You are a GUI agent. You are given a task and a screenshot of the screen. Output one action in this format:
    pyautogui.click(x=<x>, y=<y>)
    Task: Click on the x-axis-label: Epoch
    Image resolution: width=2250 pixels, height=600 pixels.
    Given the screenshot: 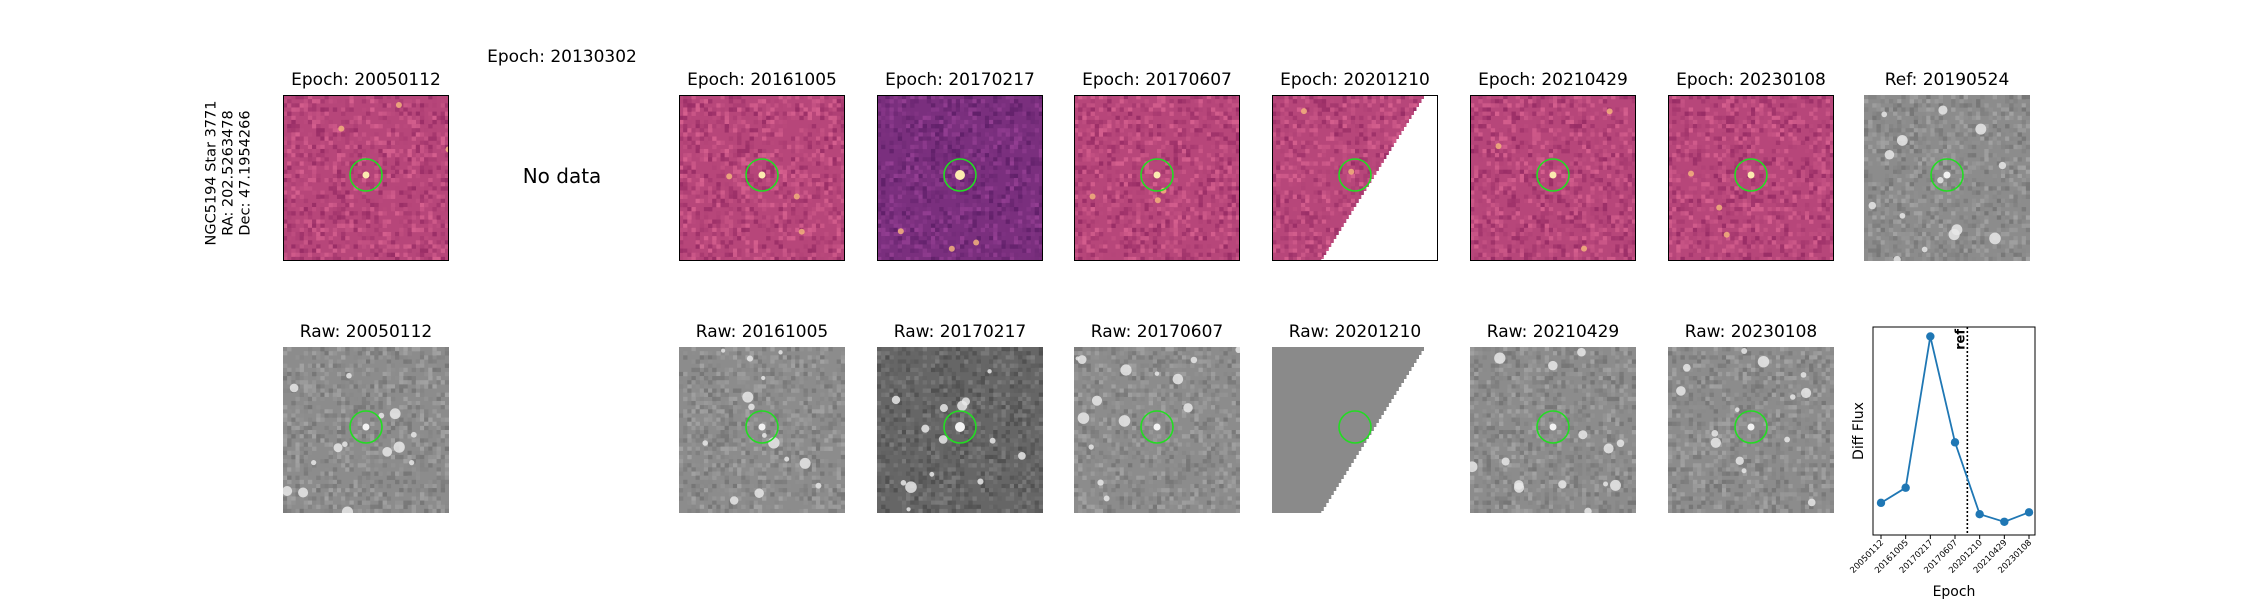 What is the action you would take?
    pyautogui.click(x=1954, y=592)
    